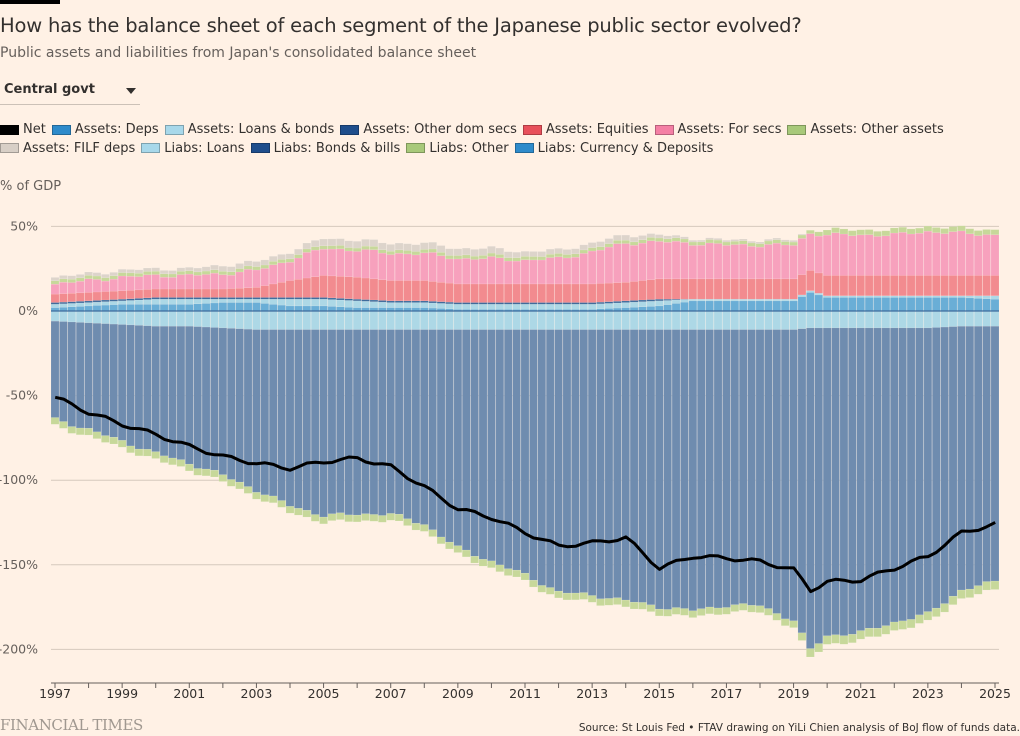 The image size is (1020, 736). I want to click on legend-item: Assets: FILF deps, so click(67, 148).